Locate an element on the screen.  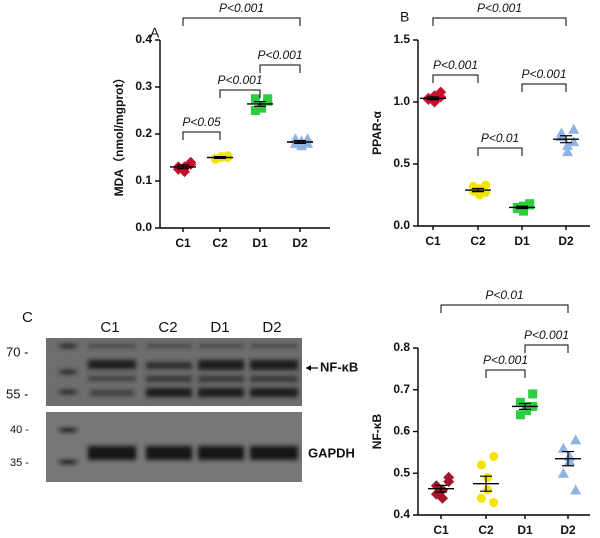
blot-top is located at coordinates (174, 372).